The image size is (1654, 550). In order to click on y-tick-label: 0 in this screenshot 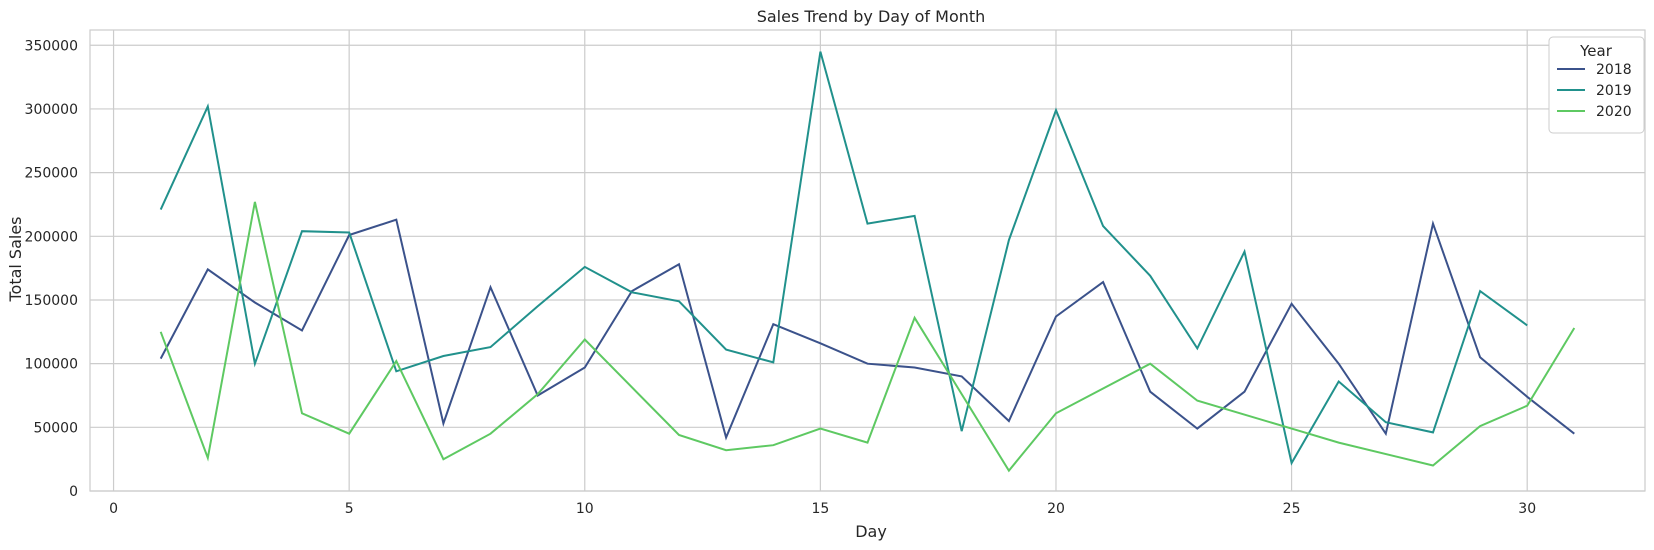, I will do `click(73, 492)`.